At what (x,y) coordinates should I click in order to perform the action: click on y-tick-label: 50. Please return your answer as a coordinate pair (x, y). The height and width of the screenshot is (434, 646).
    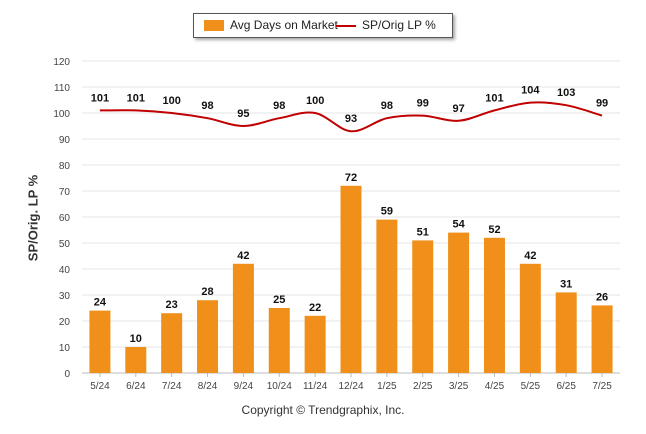
    Looking at the image, I should click on (65, 244).